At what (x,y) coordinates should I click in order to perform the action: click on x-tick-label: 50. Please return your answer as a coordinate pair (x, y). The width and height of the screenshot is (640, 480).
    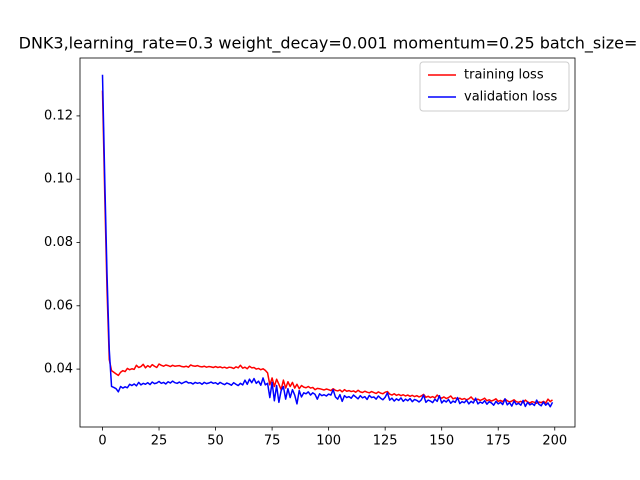
    Looking at the image, I should click on (215, 441).